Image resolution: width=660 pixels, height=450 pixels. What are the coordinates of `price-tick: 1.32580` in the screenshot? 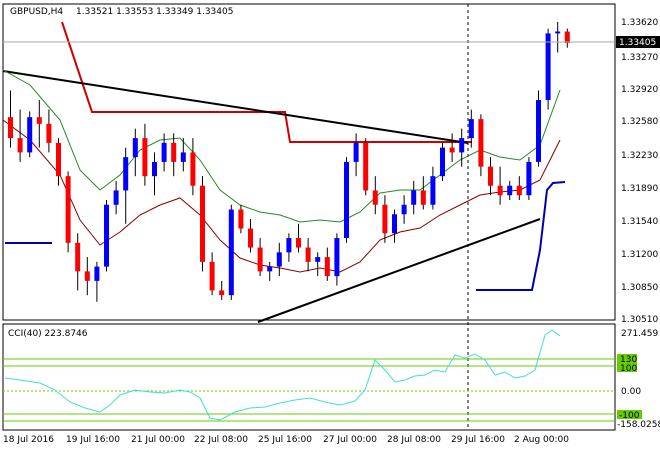 It's located at (639, 122).